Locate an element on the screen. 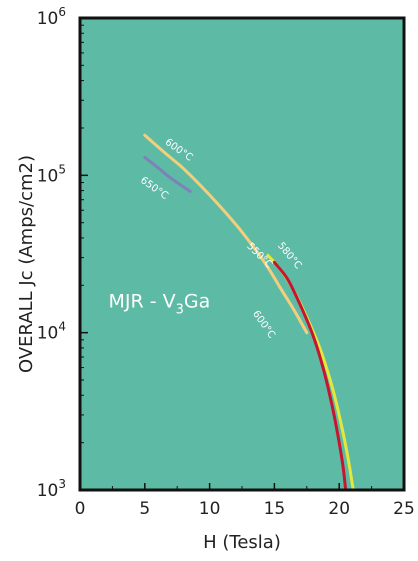 The height and width of the screenshot is (561, 418). x-tick-label: 5 is located at coordinates (144, 509).